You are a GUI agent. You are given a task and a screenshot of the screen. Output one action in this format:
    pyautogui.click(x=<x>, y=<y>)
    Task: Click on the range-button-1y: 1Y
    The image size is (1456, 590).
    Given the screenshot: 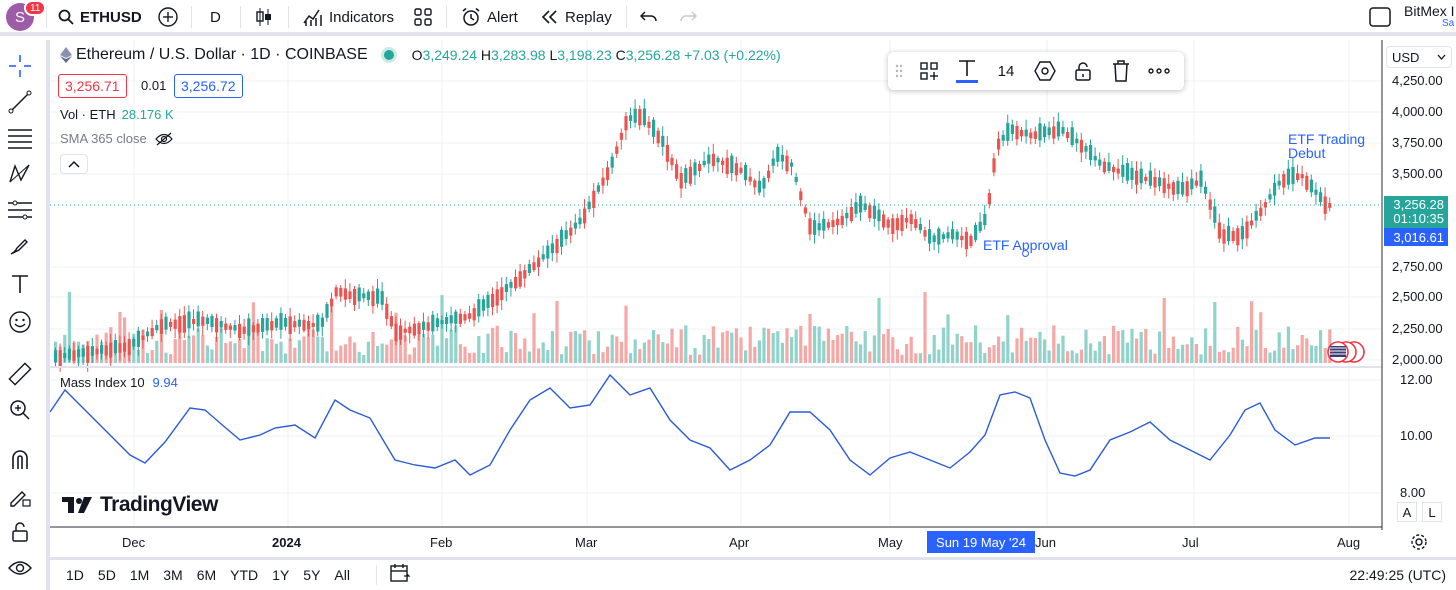 What is the action you would take?
    pyautogui.click(x=281, y=575)
    